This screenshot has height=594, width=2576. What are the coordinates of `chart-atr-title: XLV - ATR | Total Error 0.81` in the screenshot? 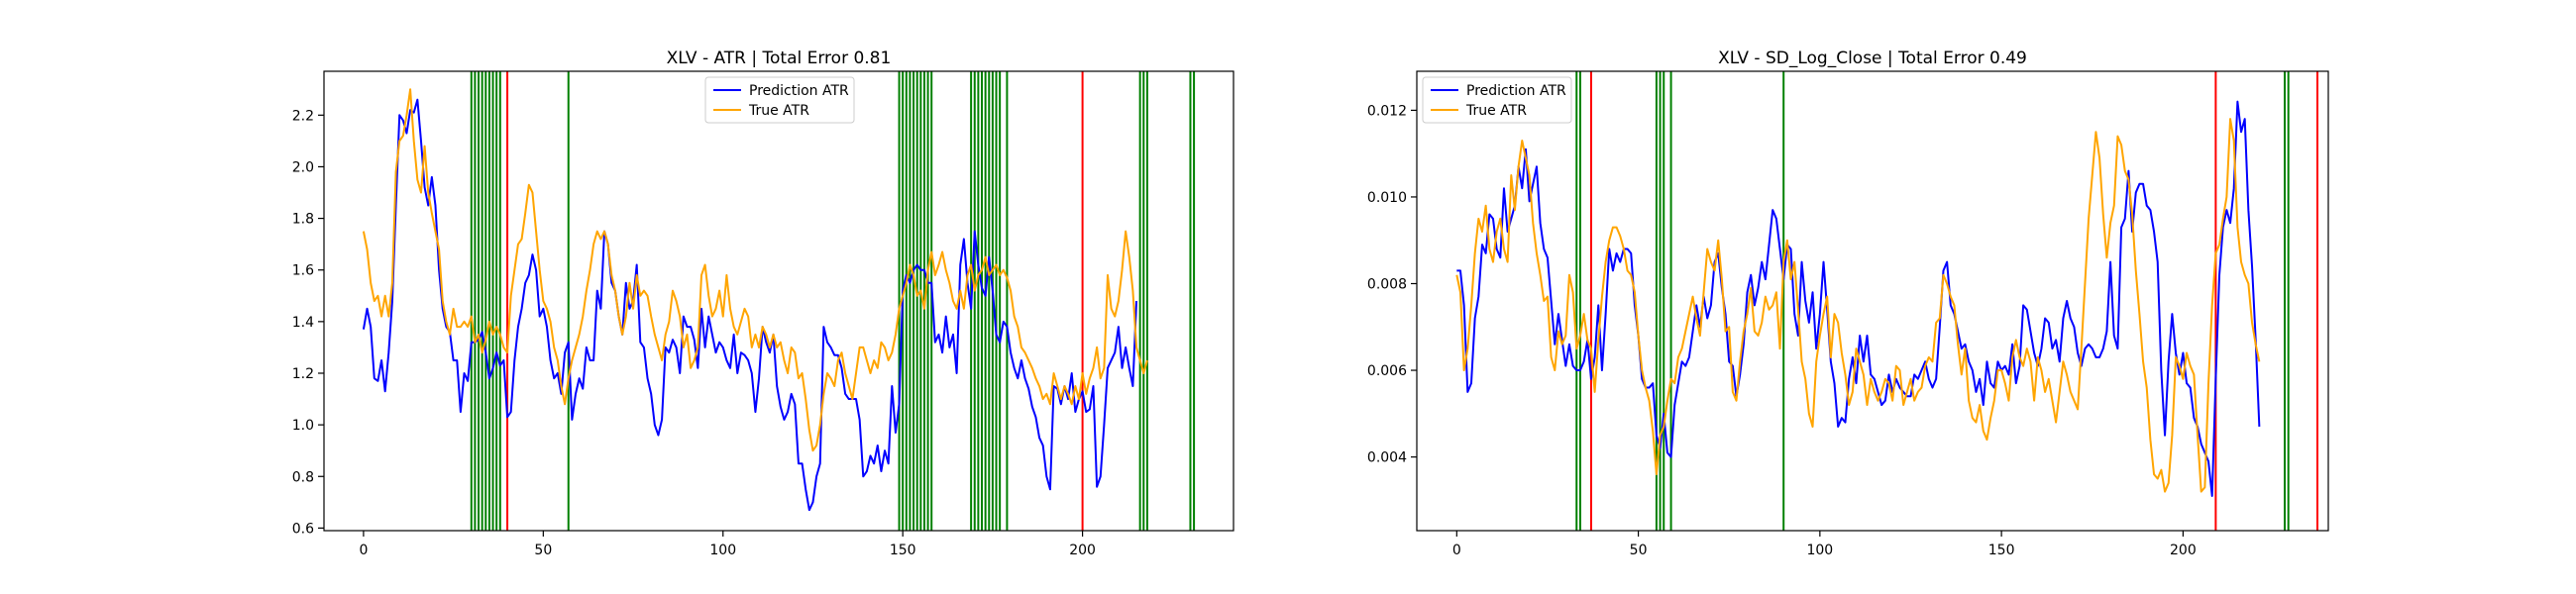 It's located at (779, 58).